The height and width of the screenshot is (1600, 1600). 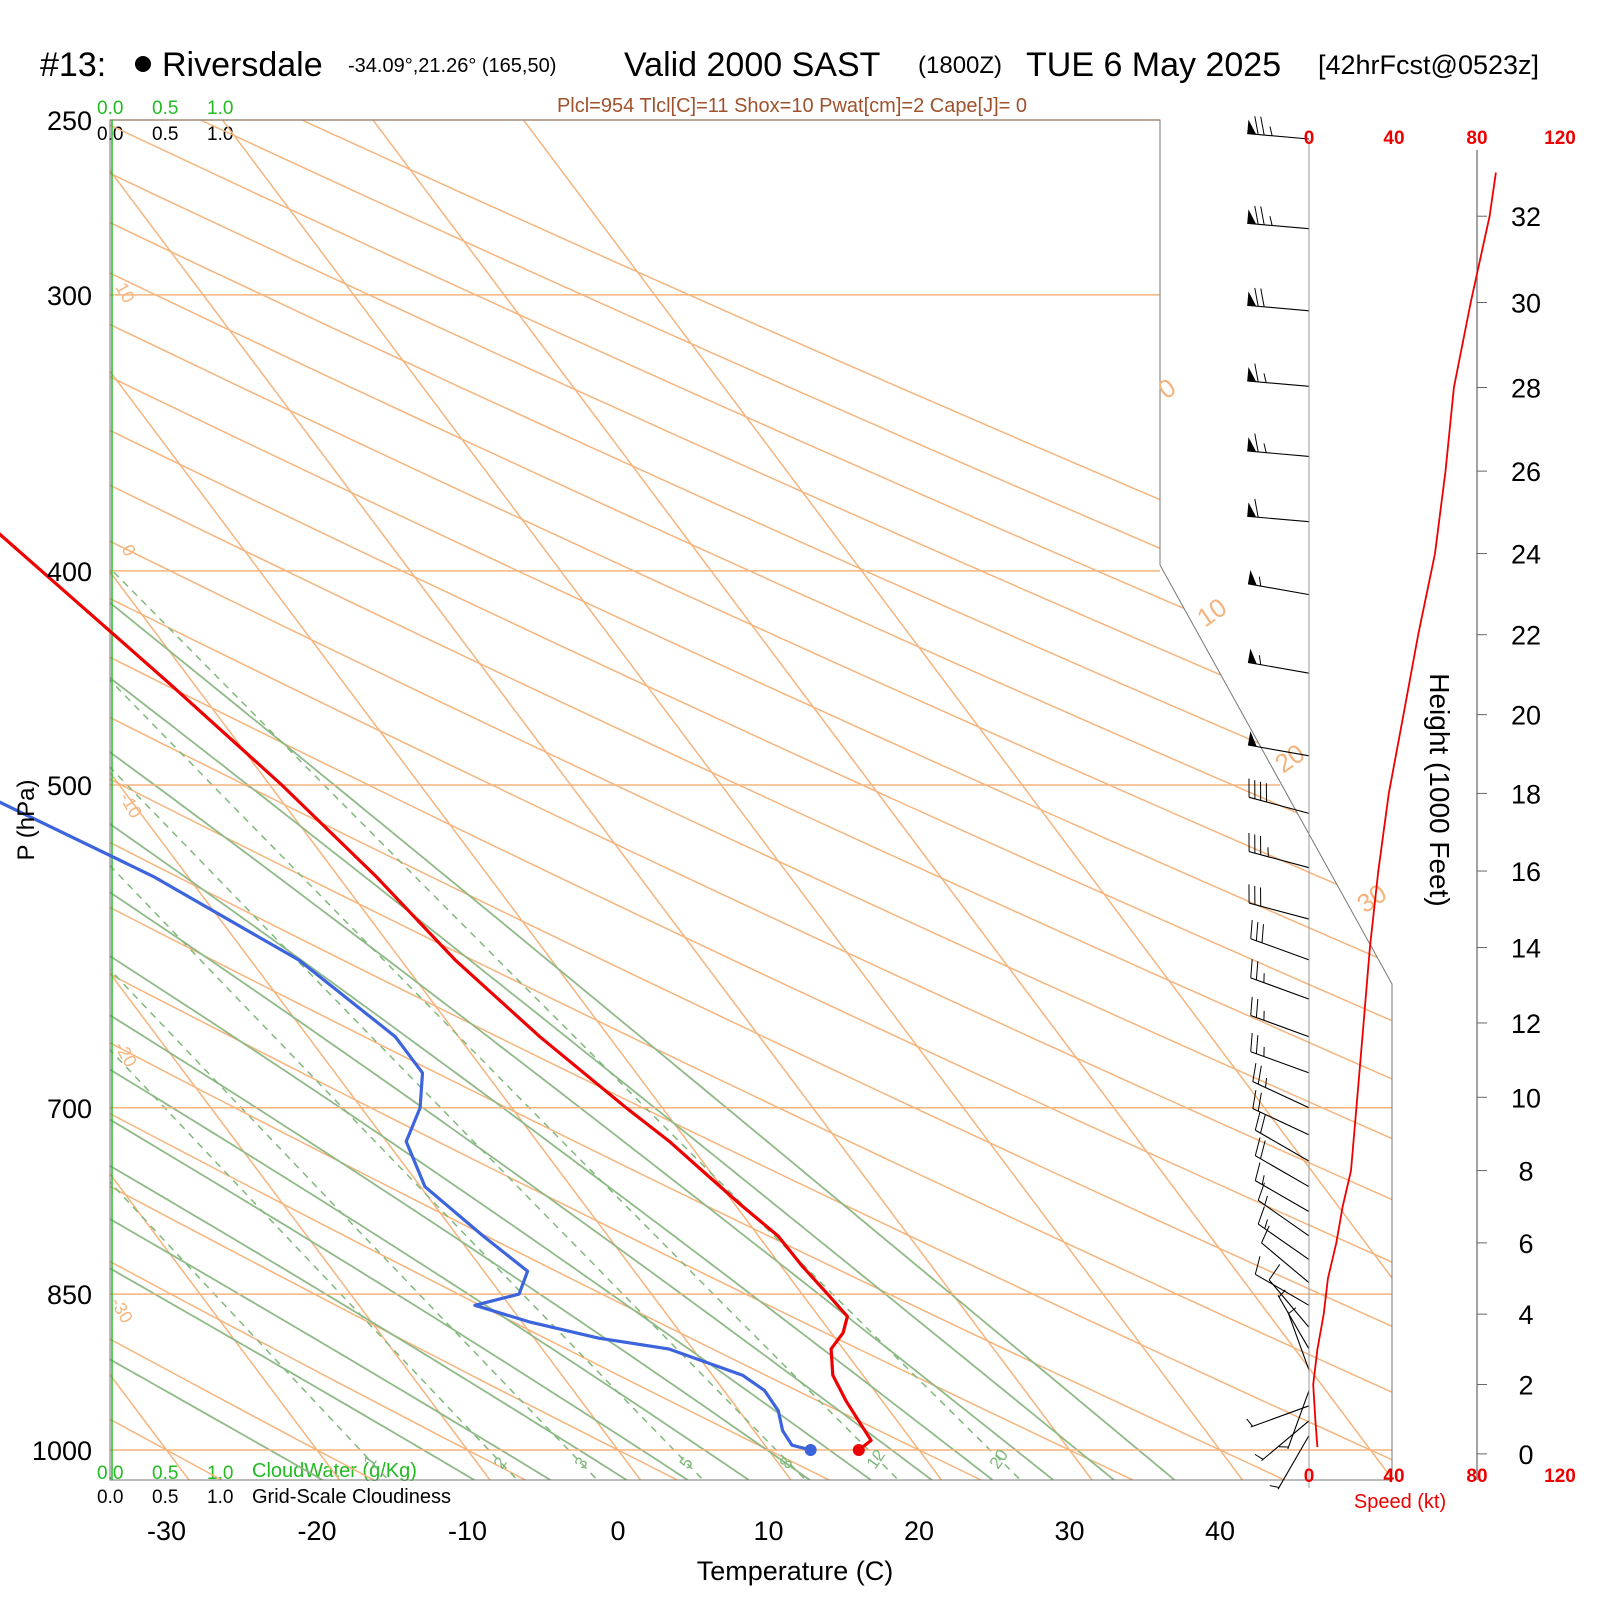 What do you see at coordinates (165, 134) in the screenshot?
I see `top-black-1: 0.5` at bounding box center [165, 134].